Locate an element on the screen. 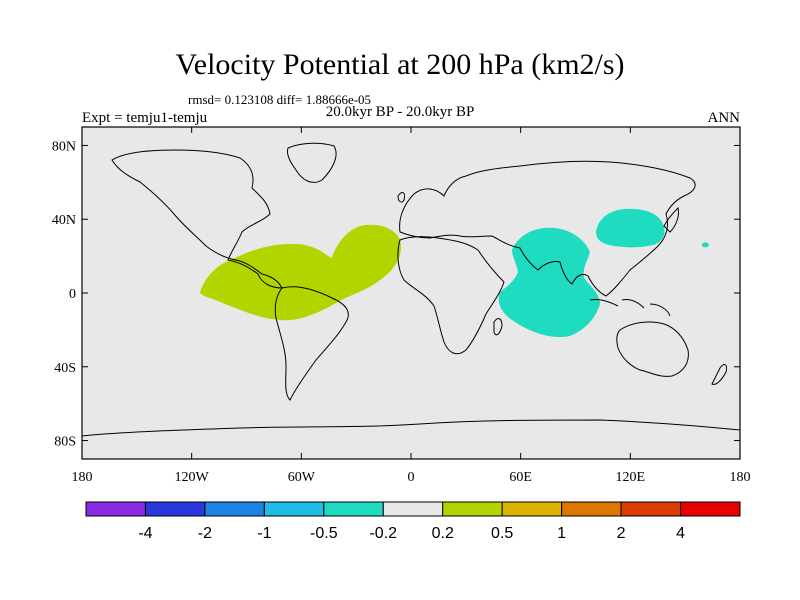 The width and height of the screenshot is (800, 600). lon-label: 60E is located at coordinates (520, 477).